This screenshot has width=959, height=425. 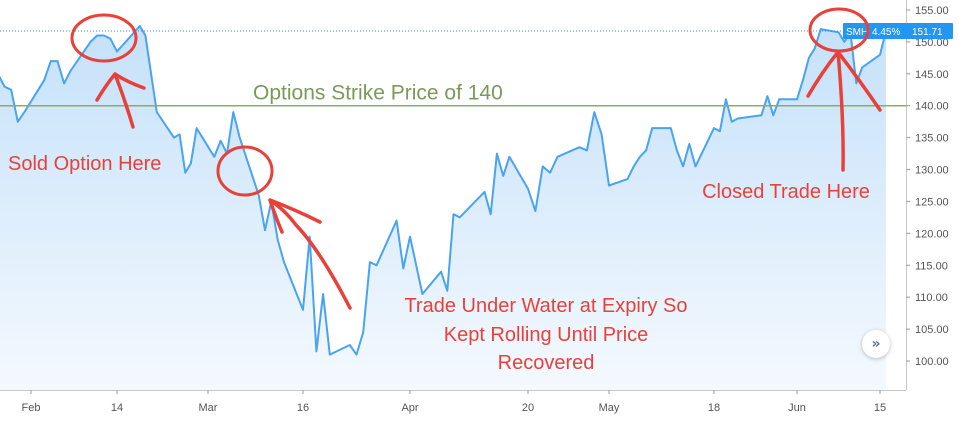 I want to click on y-tick-label: 150.00, so click(x=932, y=43).